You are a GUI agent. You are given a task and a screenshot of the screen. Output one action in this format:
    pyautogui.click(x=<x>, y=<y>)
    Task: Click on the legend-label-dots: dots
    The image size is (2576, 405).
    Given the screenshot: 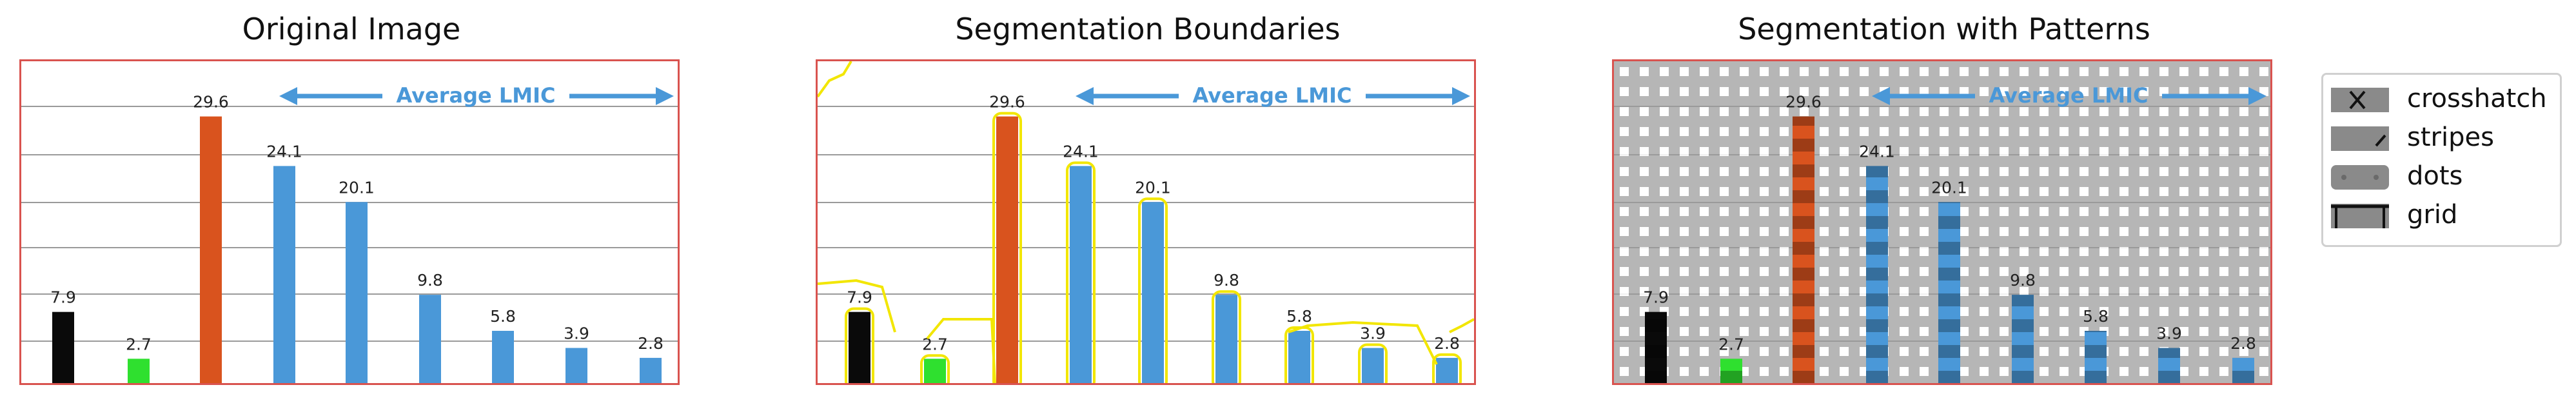 What is the action you would take?
    pyautogui.click(x=2435, y=176)
    